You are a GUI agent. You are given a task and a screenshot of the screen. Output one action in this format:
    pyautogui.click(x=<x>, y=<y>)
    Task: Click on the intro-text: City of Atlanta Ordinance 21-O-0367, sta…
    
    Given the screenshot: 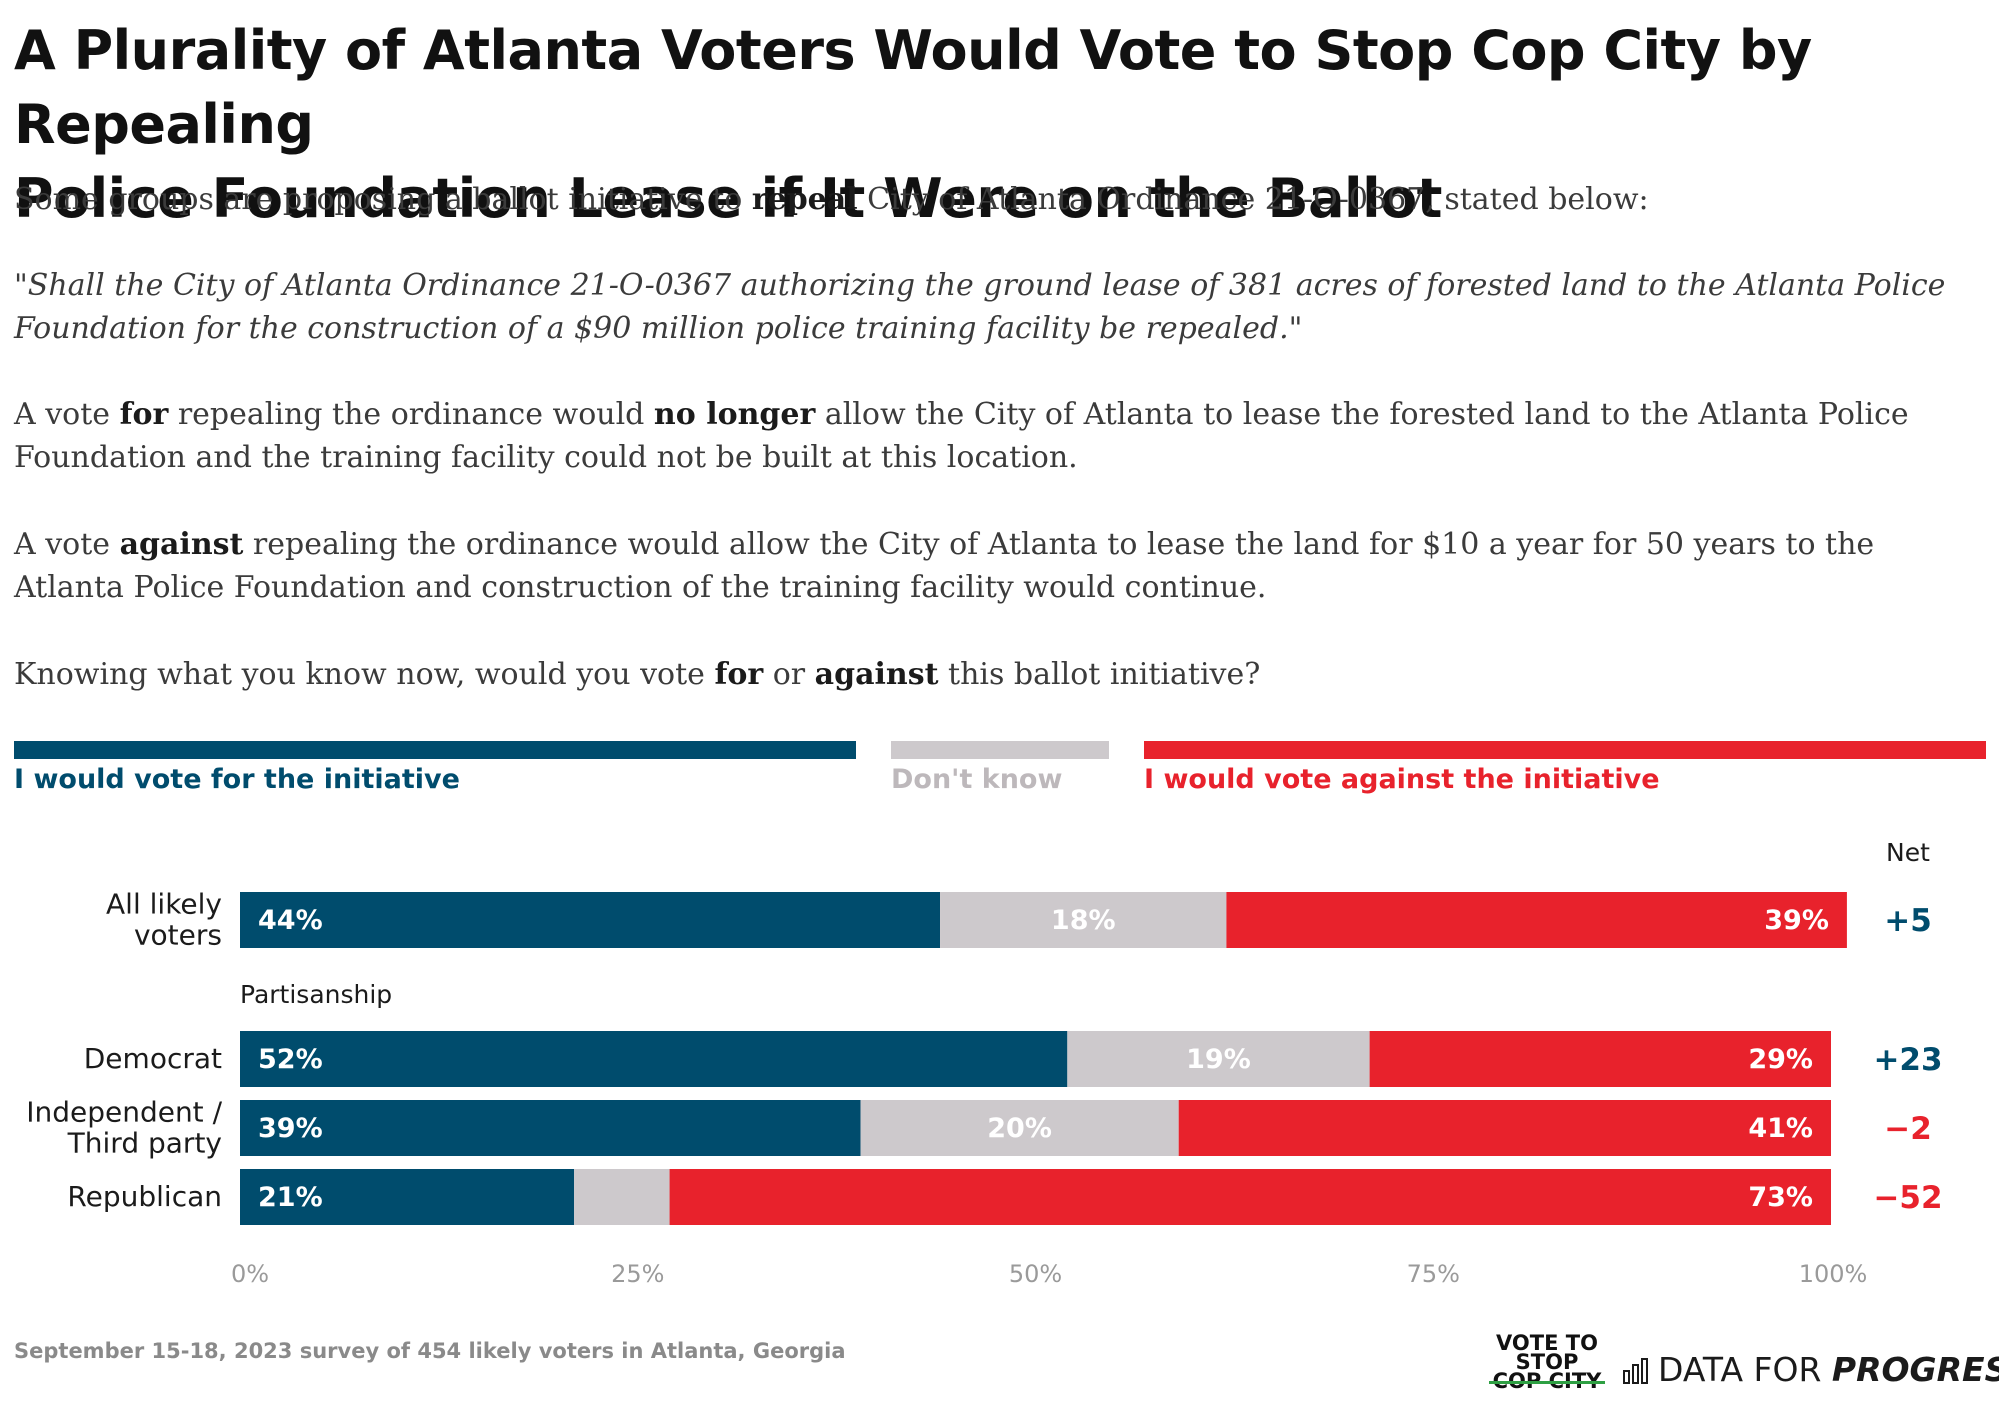 What is the action you would take?
    pyautogui.click(x=1253, y=199)
    